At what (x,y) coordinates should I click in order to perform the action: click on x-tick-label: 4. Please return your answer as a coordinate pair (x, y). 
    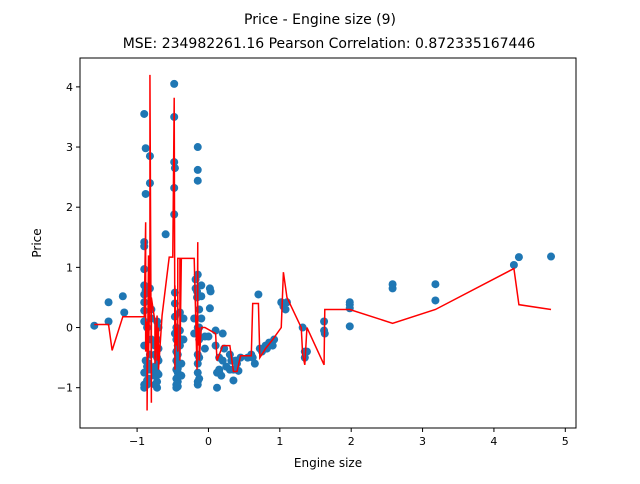
    Looking at the image, I should click on (493, 441).